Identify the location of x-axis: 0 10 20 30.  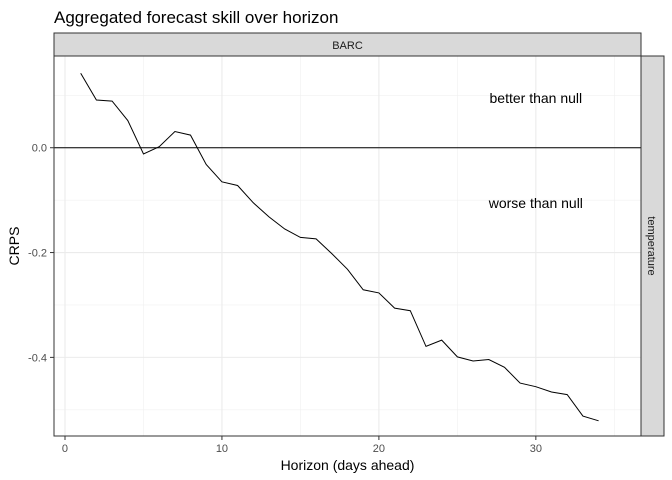
(302, 445).